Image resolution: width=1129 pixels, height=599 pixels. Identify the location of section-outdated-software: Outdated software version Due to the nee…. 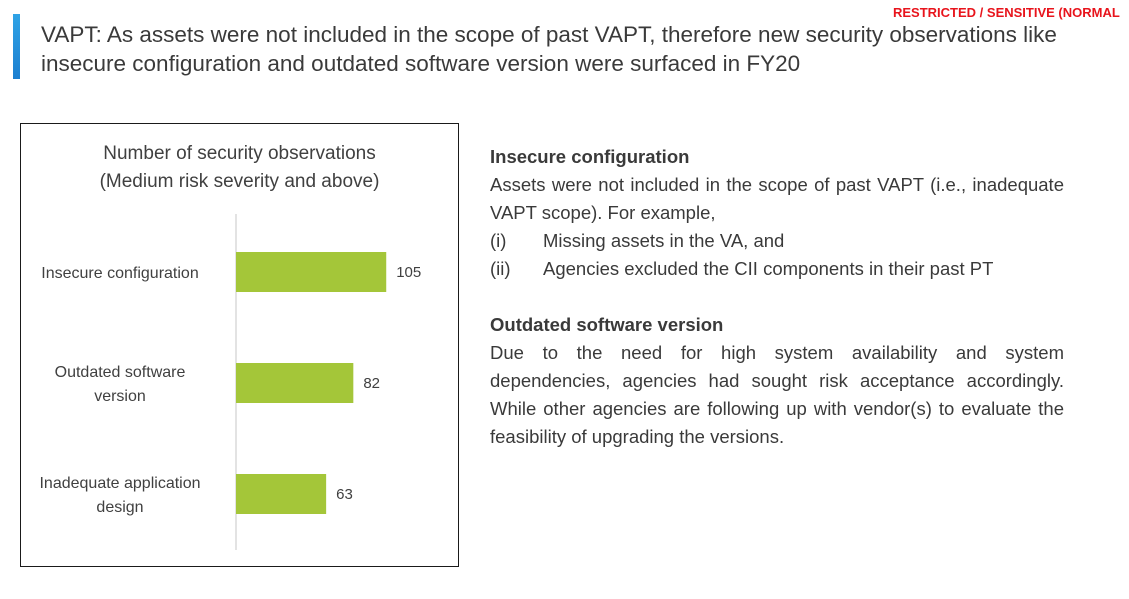
(777, 381).